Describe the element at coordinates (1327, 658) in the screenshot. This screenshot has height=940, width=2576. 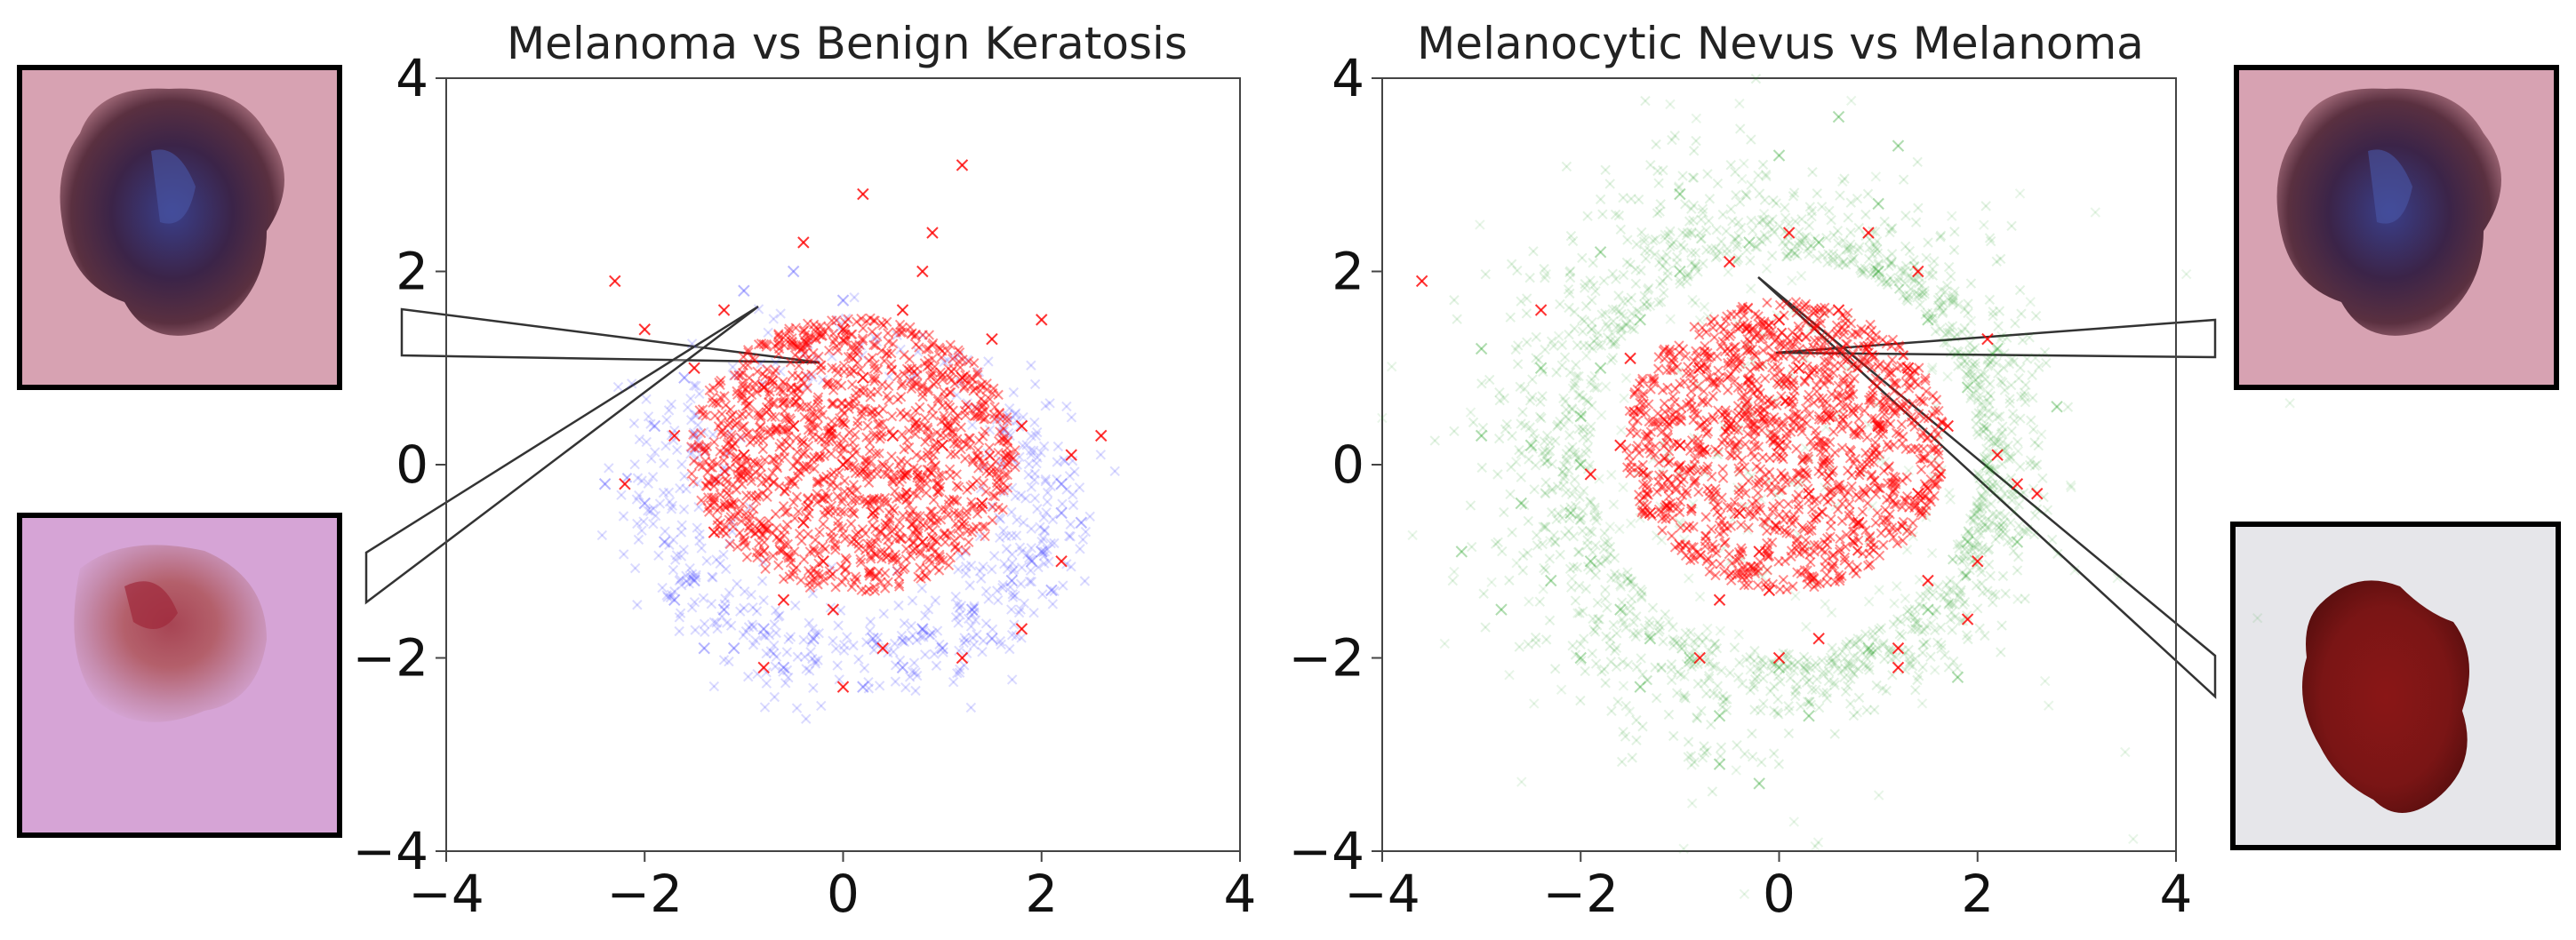
I see `y-tick-label: −2` at that location.